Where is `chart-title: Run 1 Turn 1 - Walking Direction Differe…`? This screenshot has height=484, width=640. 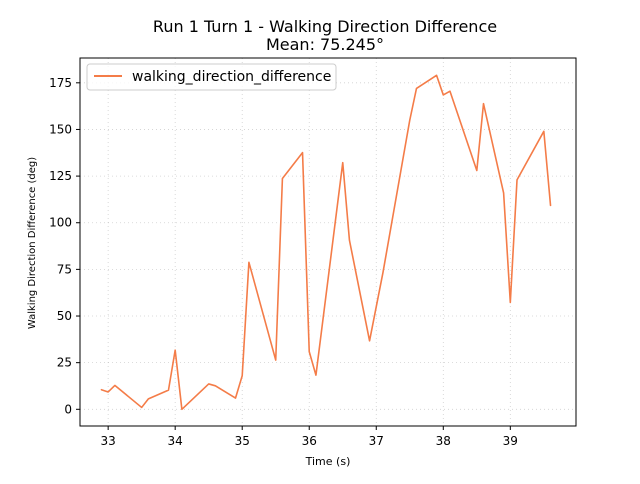 chart-title: Run 1 Turn 1 - Walking Direction Differe… is located at coordinates (325, 26).